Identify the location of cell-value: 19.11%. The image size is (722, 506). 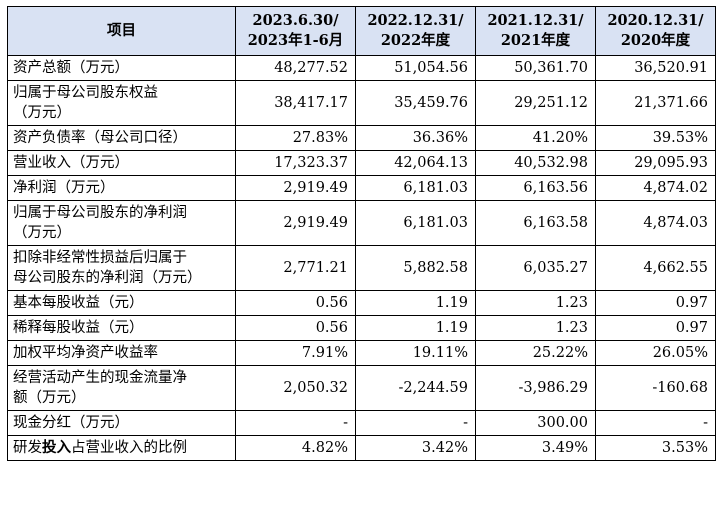
(415, 353).